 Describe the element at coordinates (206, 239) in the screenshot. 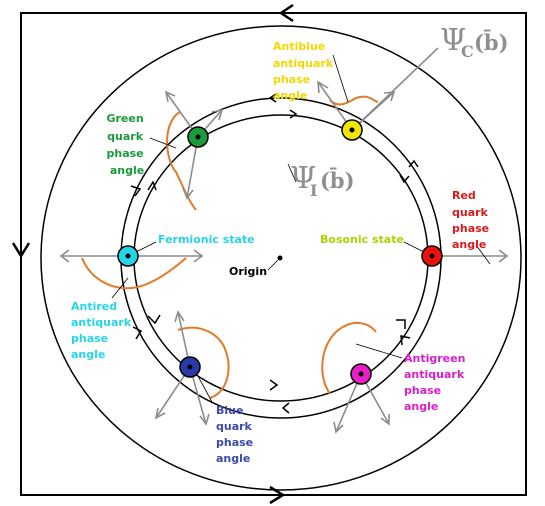

I see `fermionic-state-label: Fermionic state` at that location.